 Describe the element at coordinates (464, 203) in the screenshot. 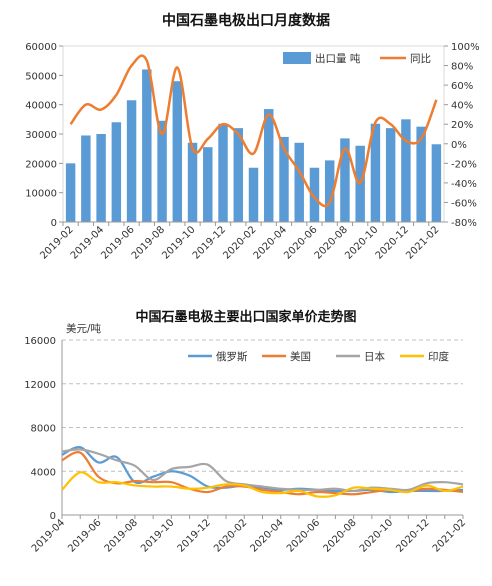

I see `y-right-tick-label: -60%` at that location.